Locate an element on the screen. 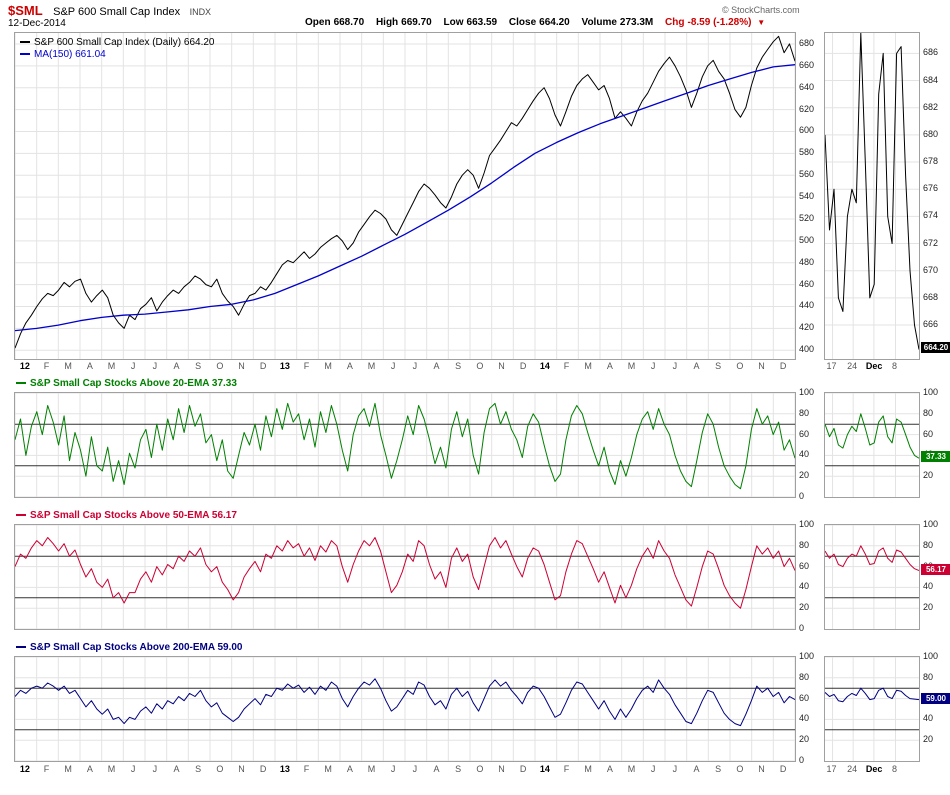 This screenshot has width=950, height=795. exchange-label: INDX is located at coordinates (200, 12).